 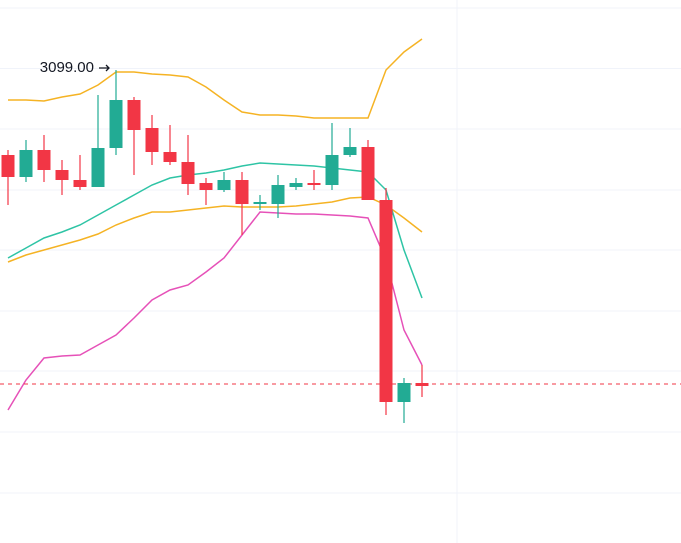 I want to click on annotation-arrow, so click(x=104, y=68).